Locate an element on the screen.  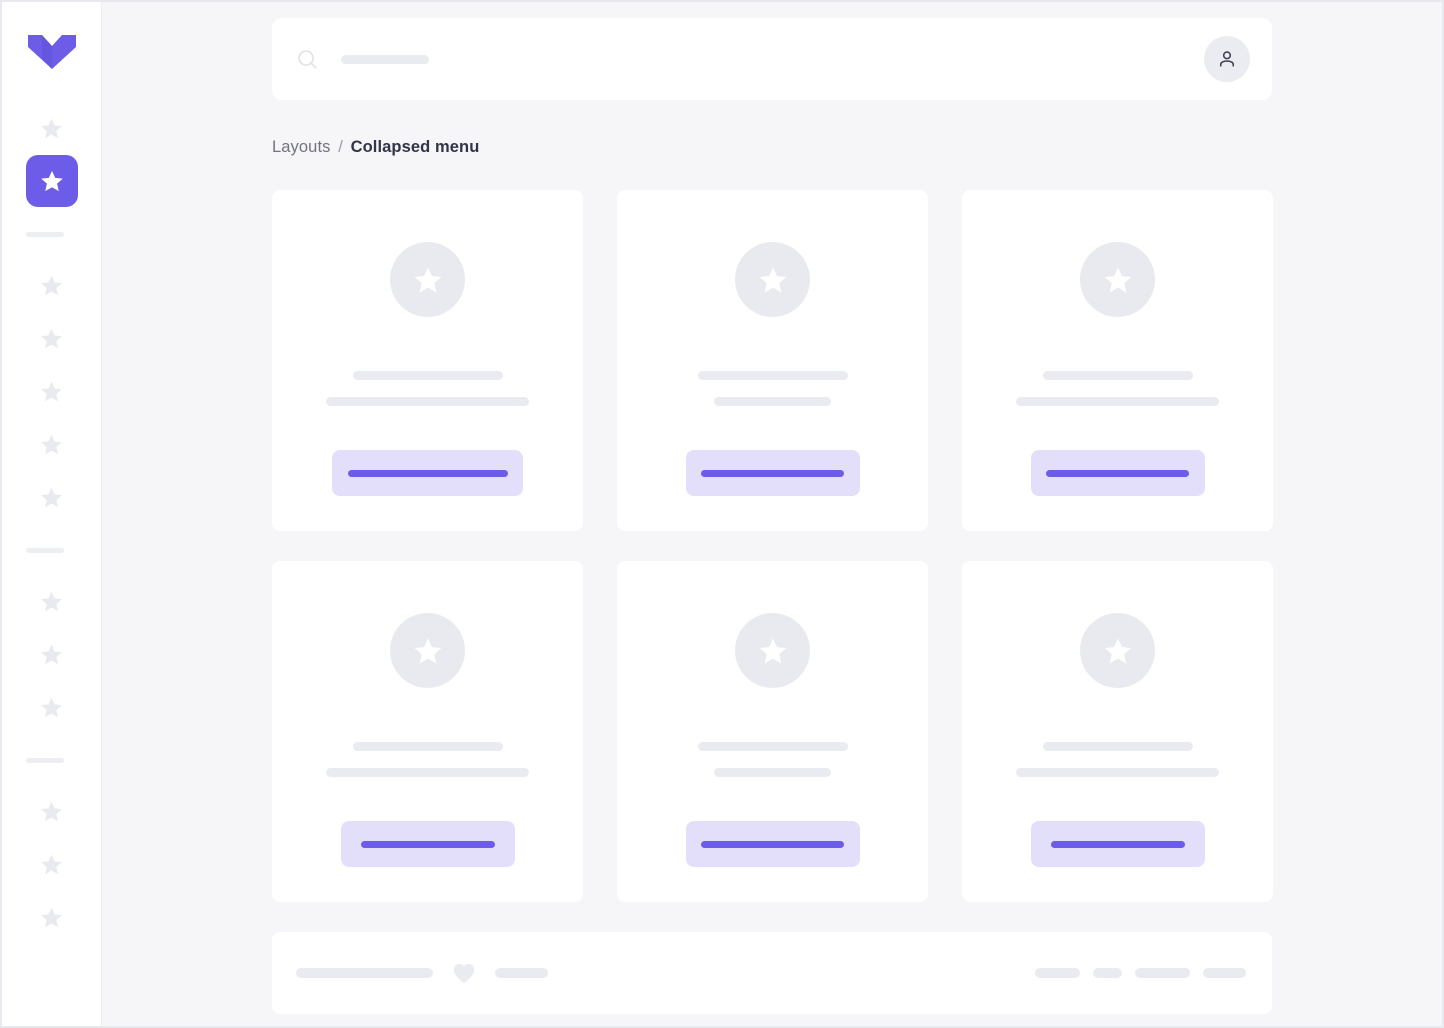
footer-right-group is located at coordinates (1140, 973).